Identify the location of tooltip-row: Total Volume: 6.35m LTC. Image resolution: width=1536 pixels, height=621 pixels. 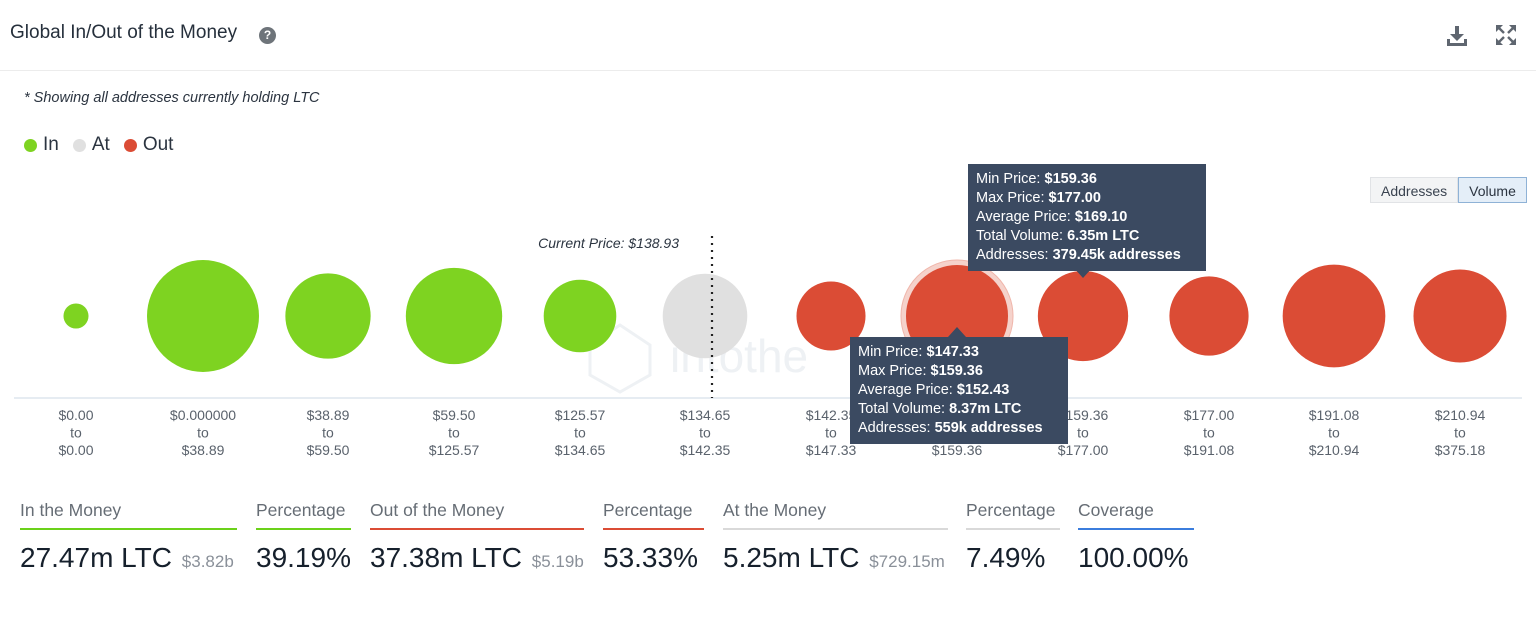
(1085, 236).